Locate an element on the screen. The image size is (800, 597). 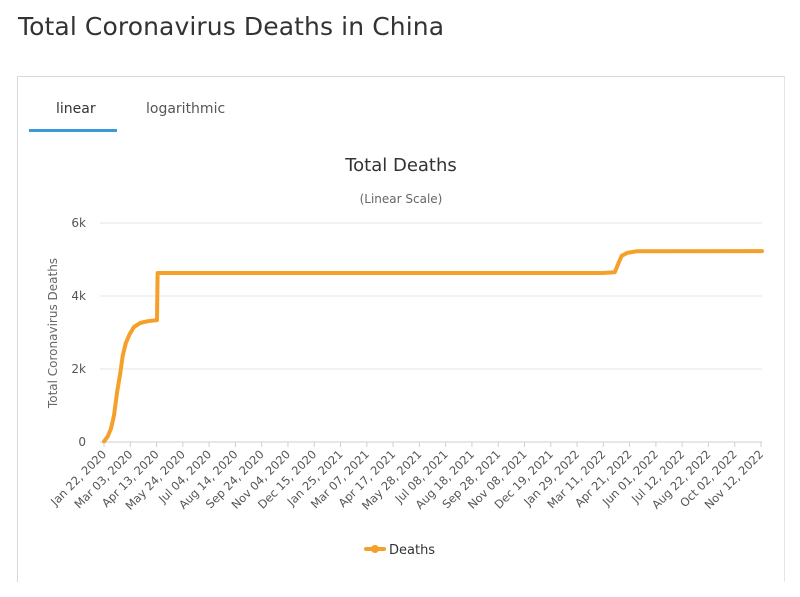
legend-marker-deaths is located at coordinates (375, 549).